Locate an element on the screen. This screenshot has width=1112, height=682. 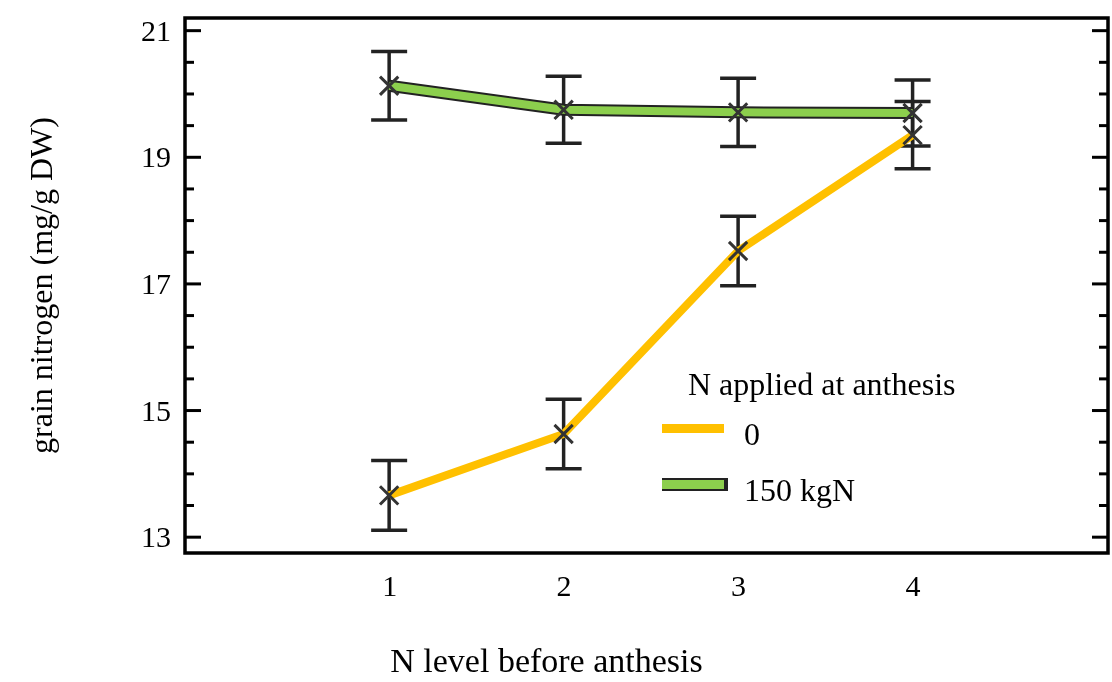
x-tick-label: 4 is located at coordinates (913, 586).